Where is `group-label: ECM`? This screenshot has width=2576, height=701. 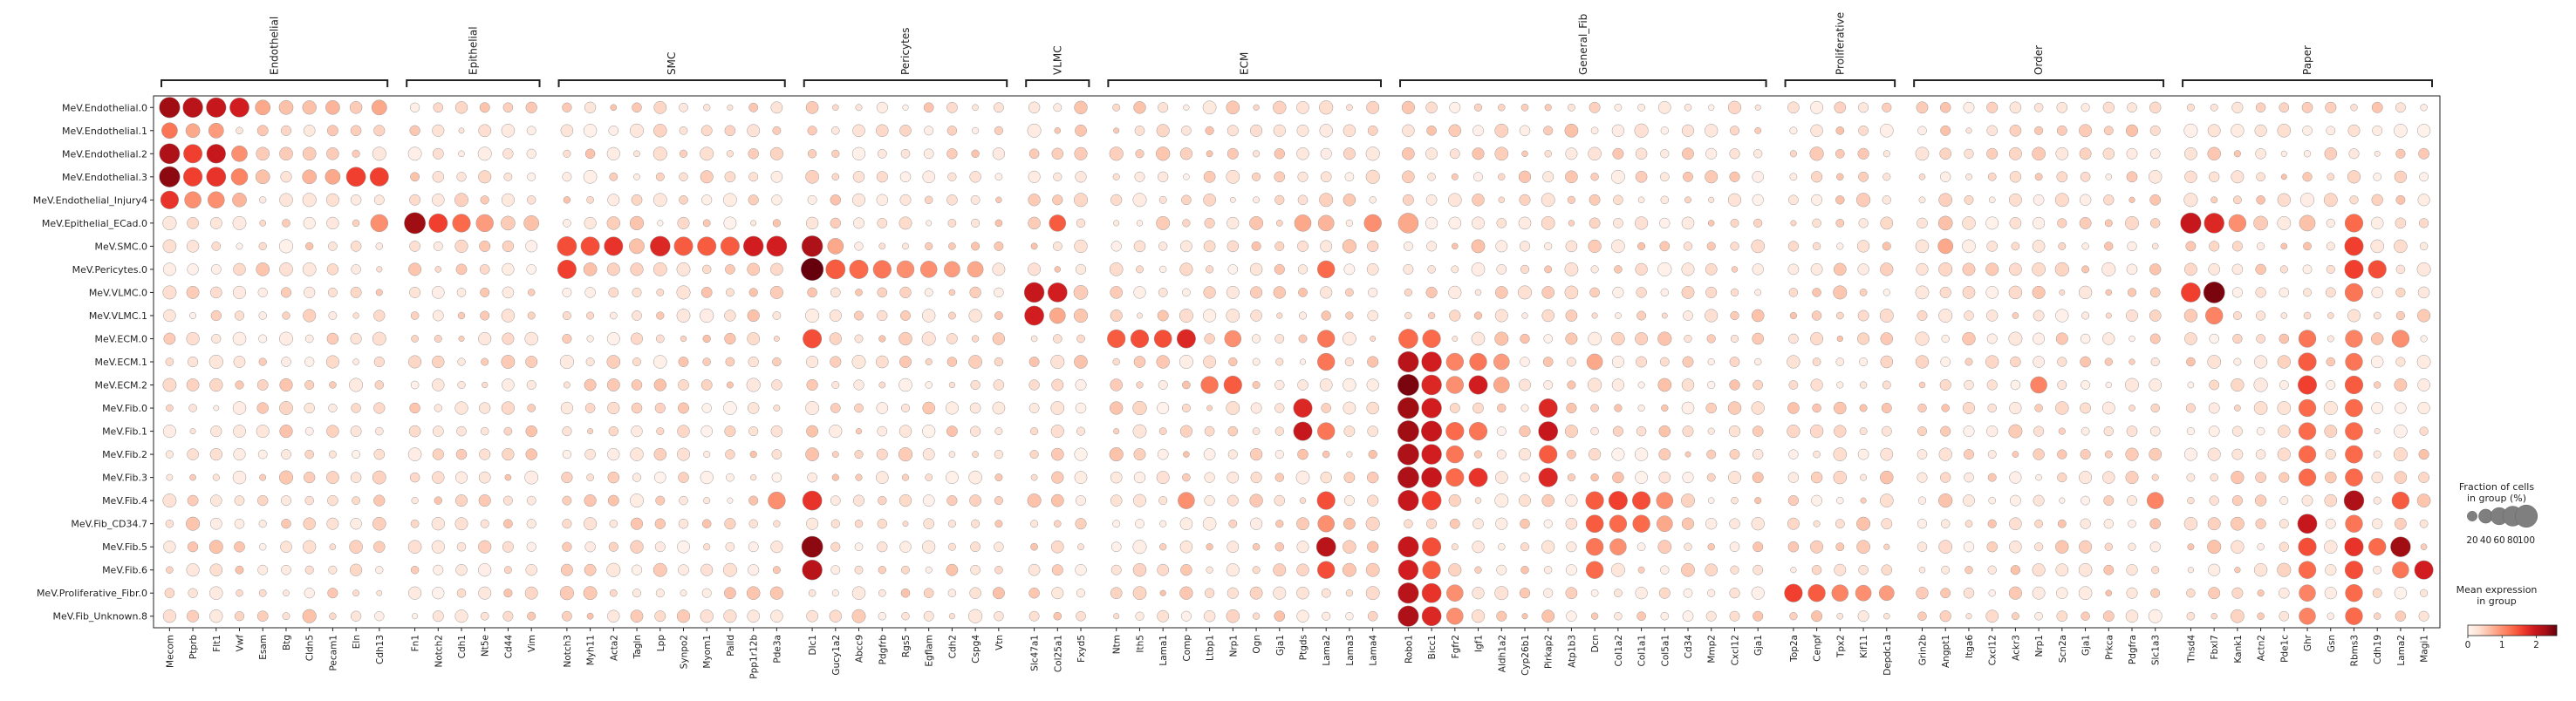 group-label: ECM is located at coordinates (1245, 63).